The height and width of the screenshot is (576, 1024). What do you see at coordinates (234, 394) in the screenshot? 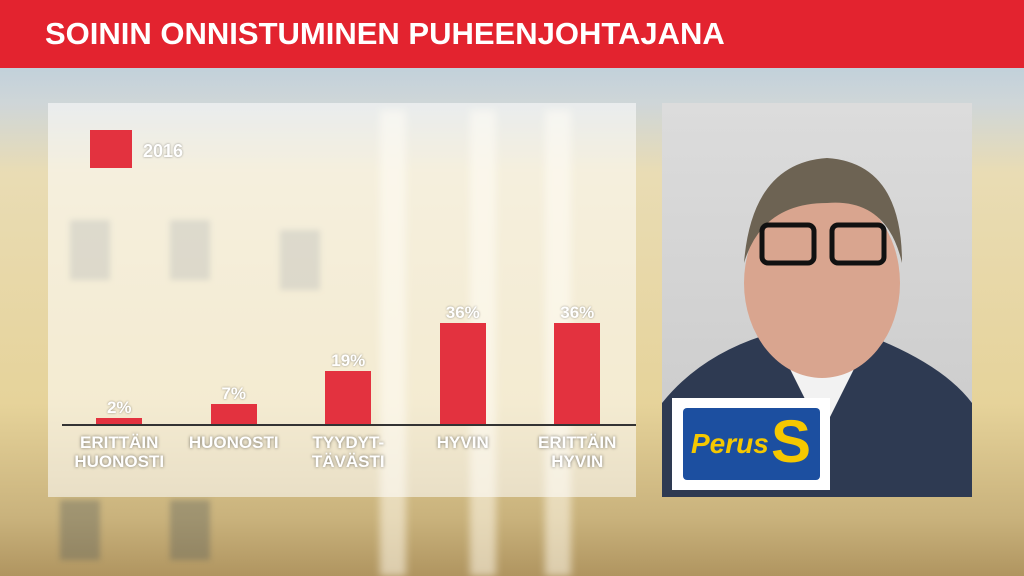
I see `value-label: 7%` at bounding box center [234, 394].